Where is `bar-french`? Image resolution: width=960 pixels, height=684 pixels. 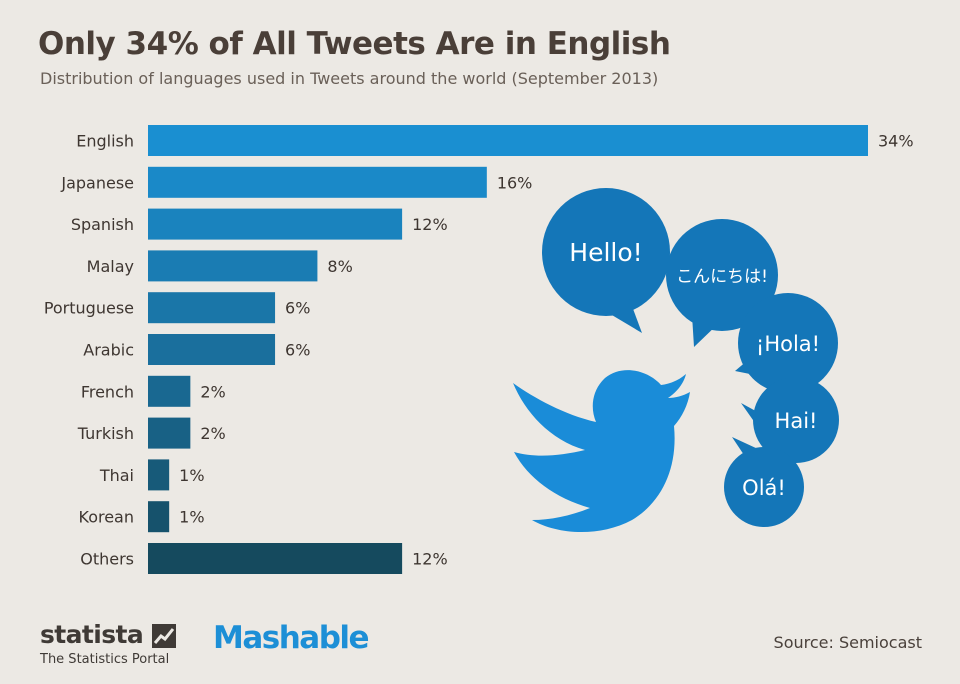 bar-french is located at coordinates (169, 391).